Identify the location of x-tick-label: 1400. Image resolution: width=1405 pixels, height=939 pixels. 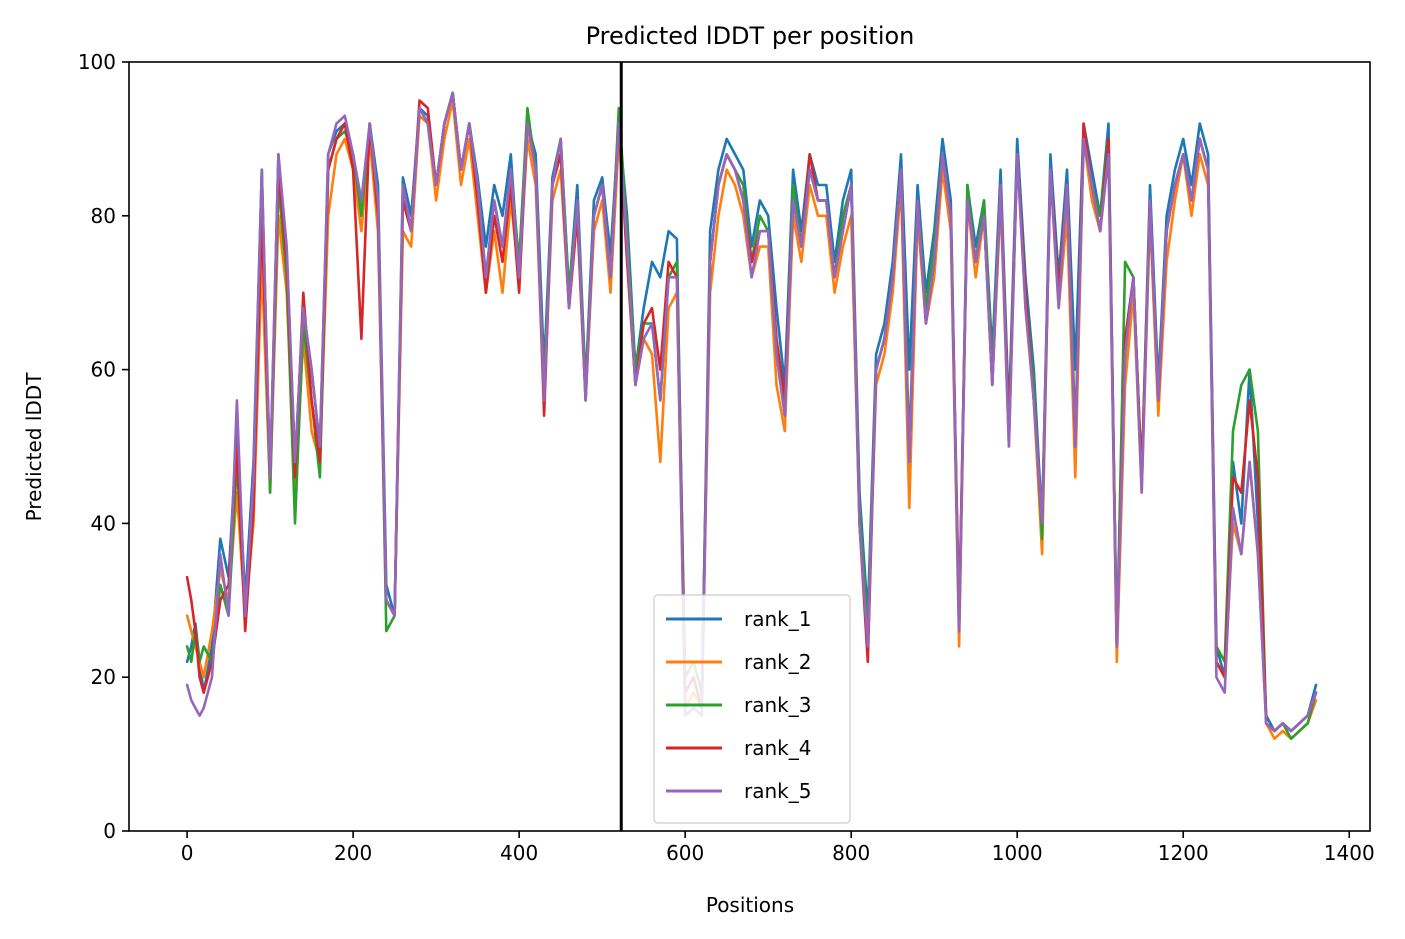
(1349, 853).